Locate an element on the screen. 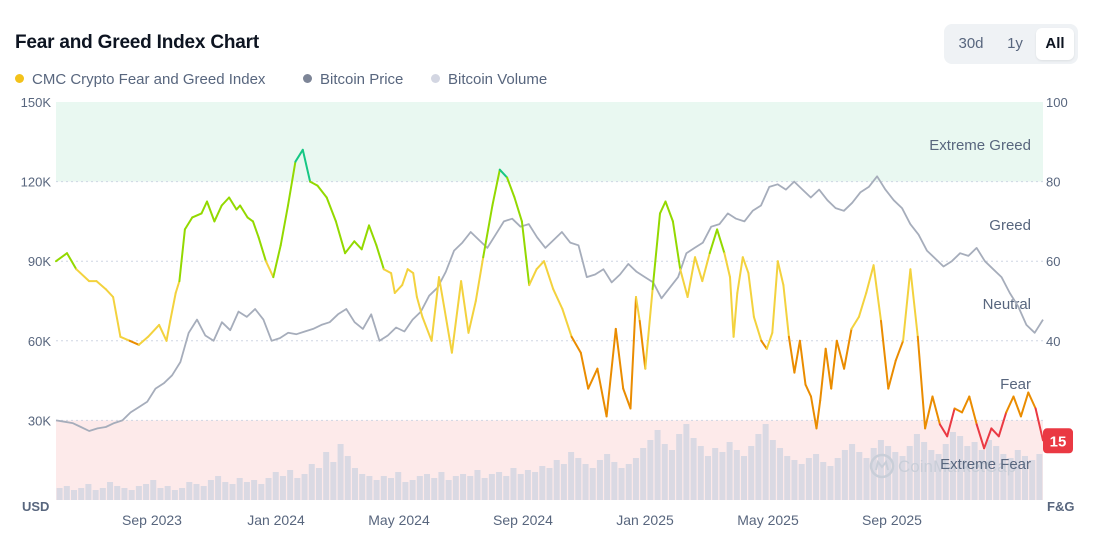  left-axis-unit-label: USD is located at coordinates (35, 506).